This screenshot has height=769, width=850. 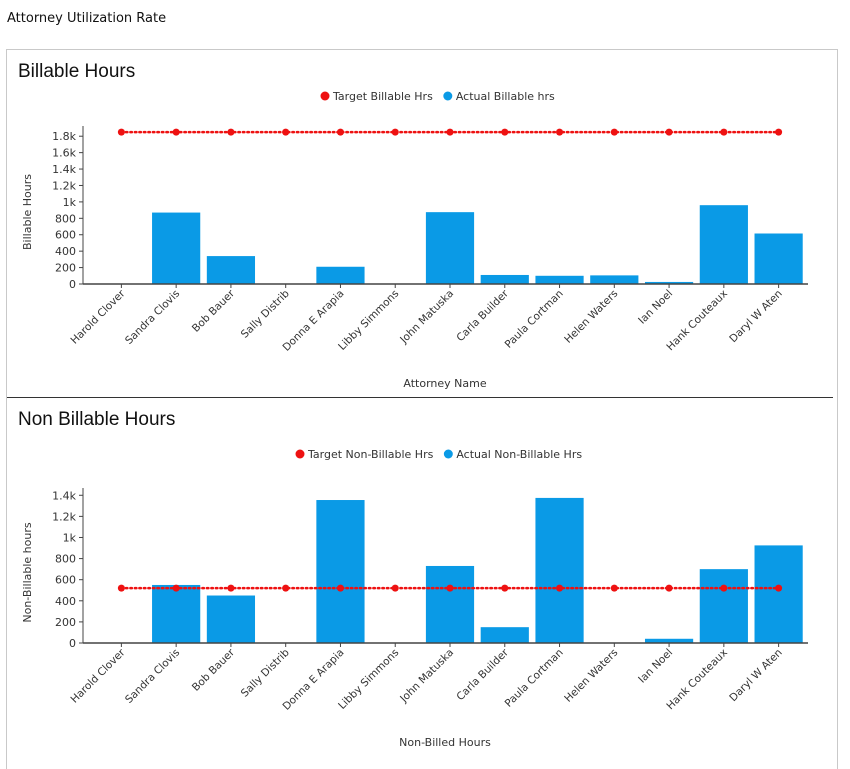 I want to click on y-tick-label: 200, so click(x=65, y=622).